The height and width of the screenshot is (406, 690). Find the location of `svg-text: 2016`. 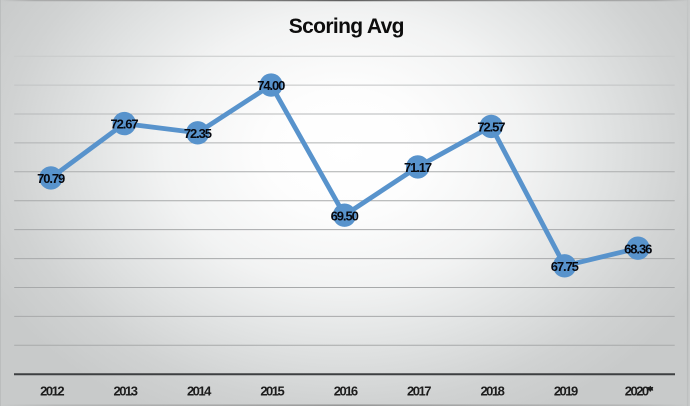

svg-text: 2016 is located at coordinates (346, 390).